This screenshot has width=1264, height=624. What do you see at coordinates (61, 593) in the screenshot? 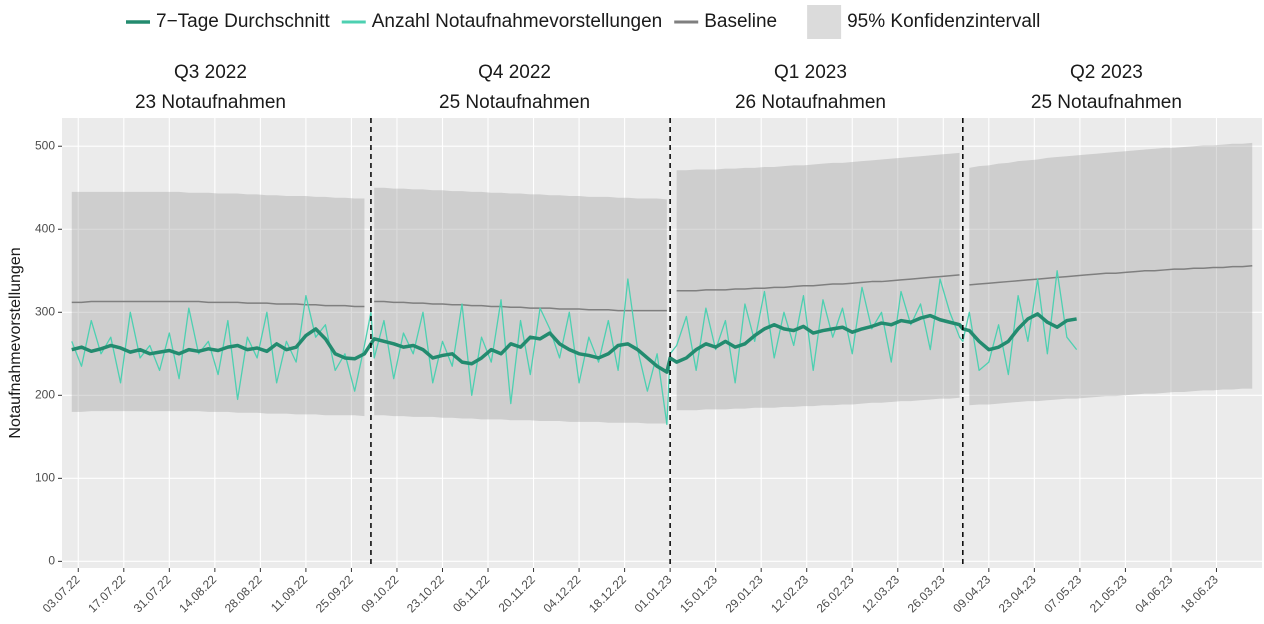
I see `x-tick-label: 03.07.22` at bounding box center [61, 593].